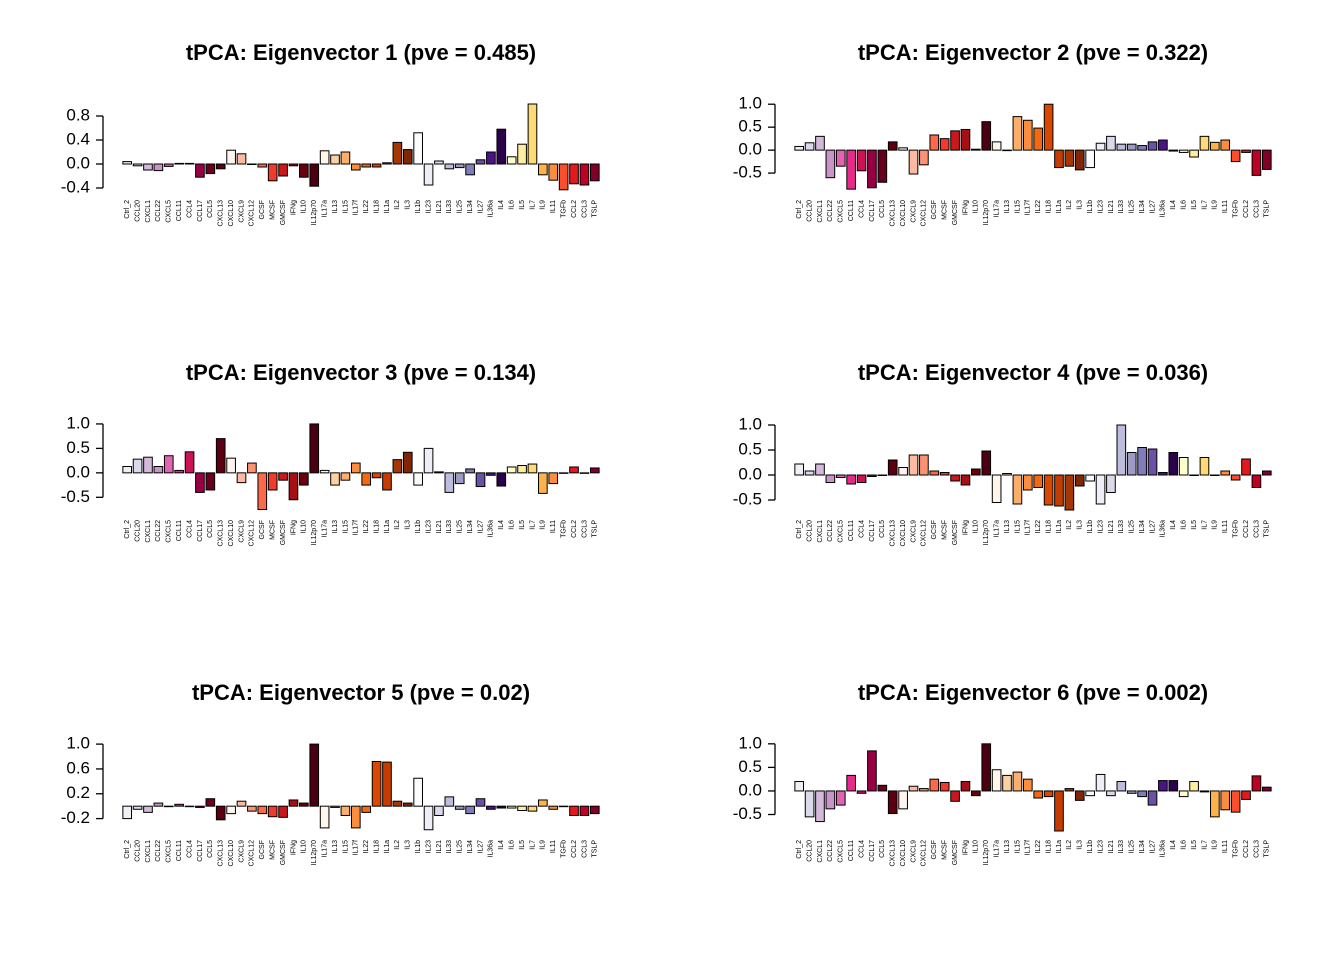  Describe the element at coordinates (1069, 845) in the screenshot. I see `x-tick-label: IL2` at that location.